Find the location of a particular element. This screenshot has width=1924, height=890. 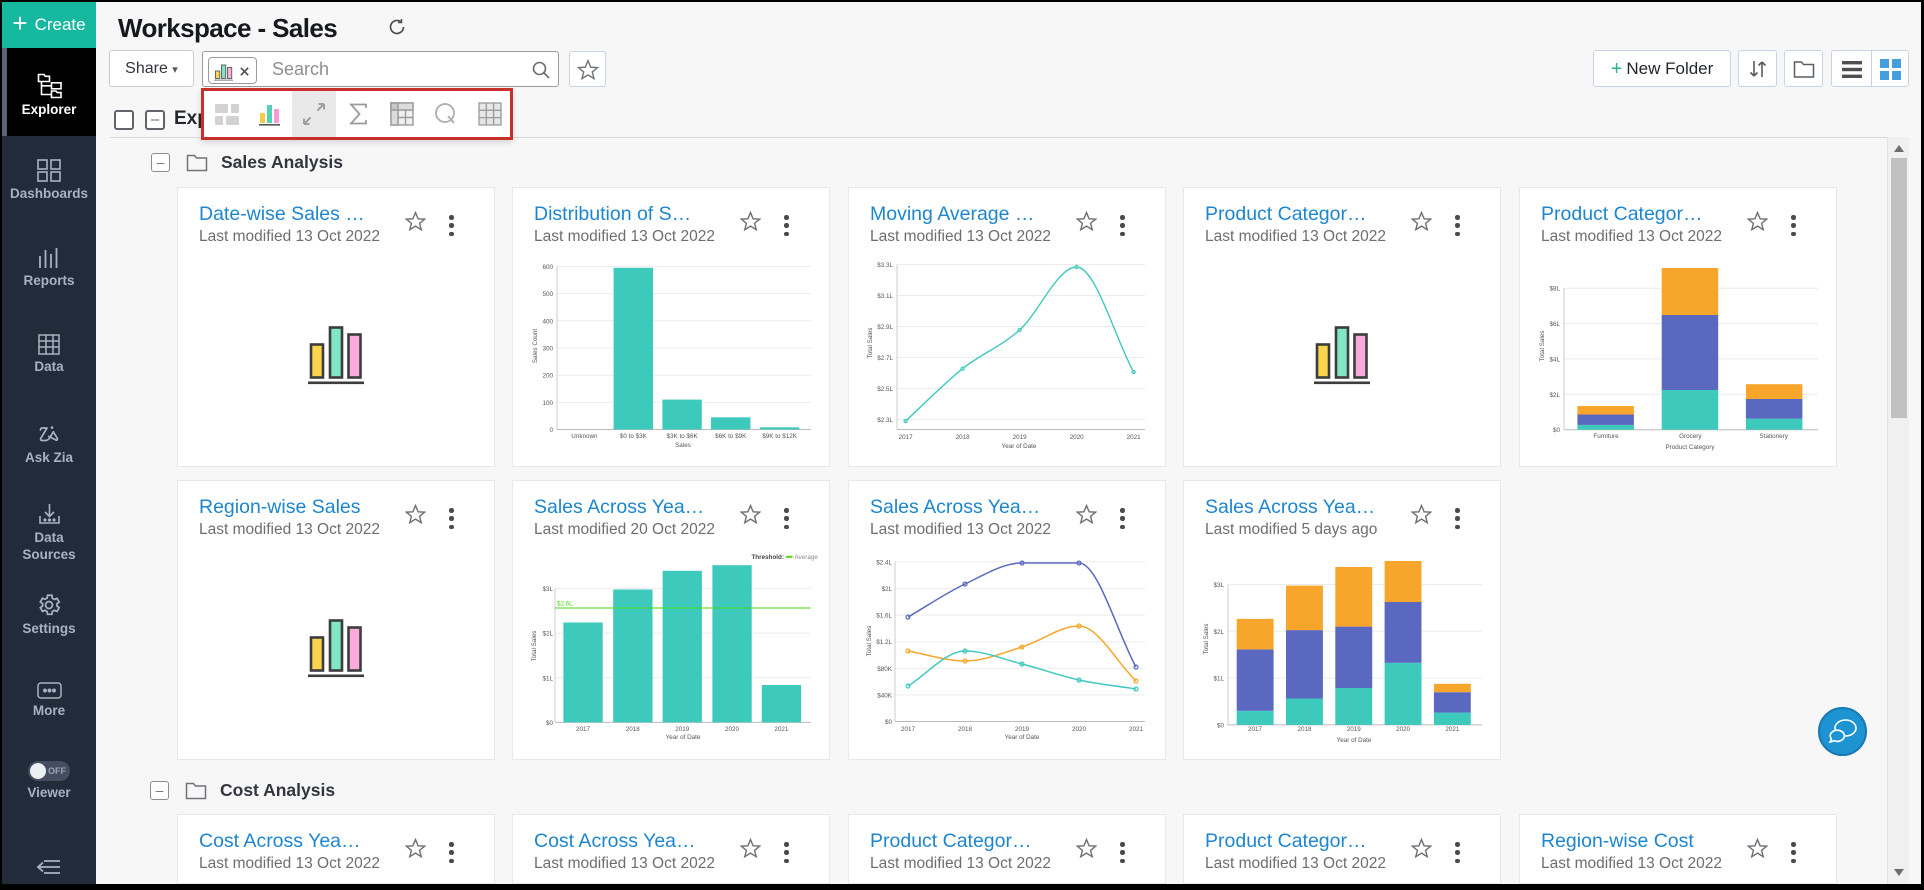

svg-text: Sales is located at coordinates (683, 445).